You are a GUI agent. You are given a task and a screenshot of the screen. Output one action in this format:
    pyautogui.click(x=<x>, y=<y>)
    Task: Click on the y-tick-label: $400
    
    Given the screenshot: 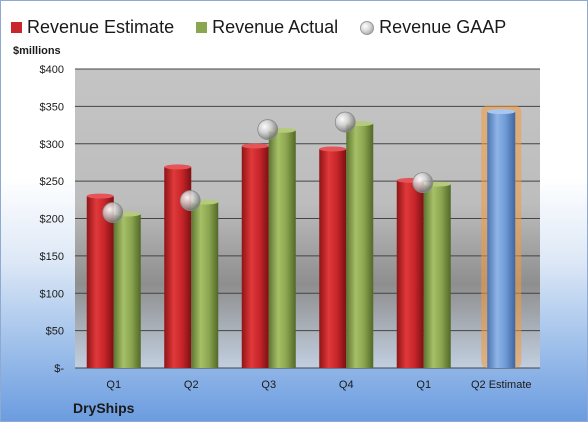 What is the action you would take?
    pyautogui.click(x=52, y=70)
    